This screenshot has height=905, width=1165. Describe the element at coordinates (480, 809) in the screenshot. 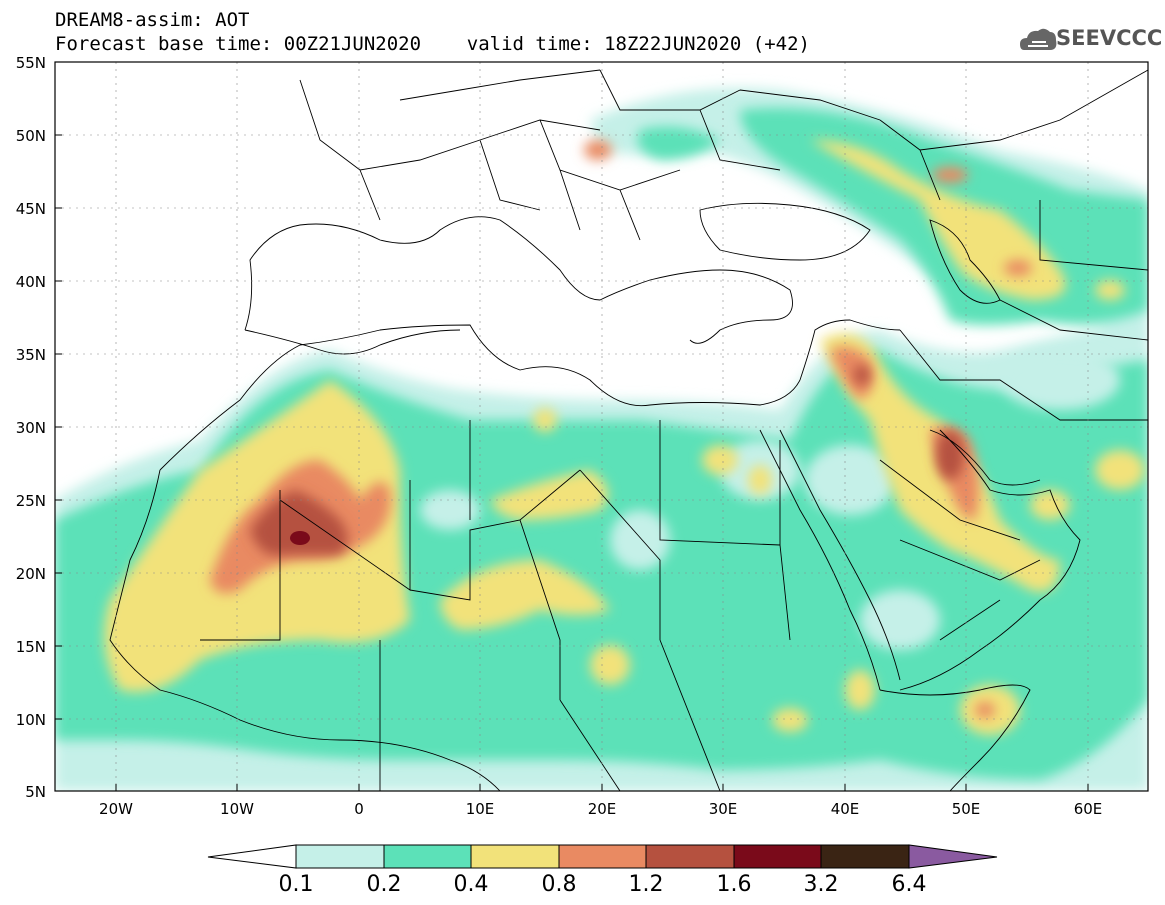

I see `lon-label: 10E` at that location.